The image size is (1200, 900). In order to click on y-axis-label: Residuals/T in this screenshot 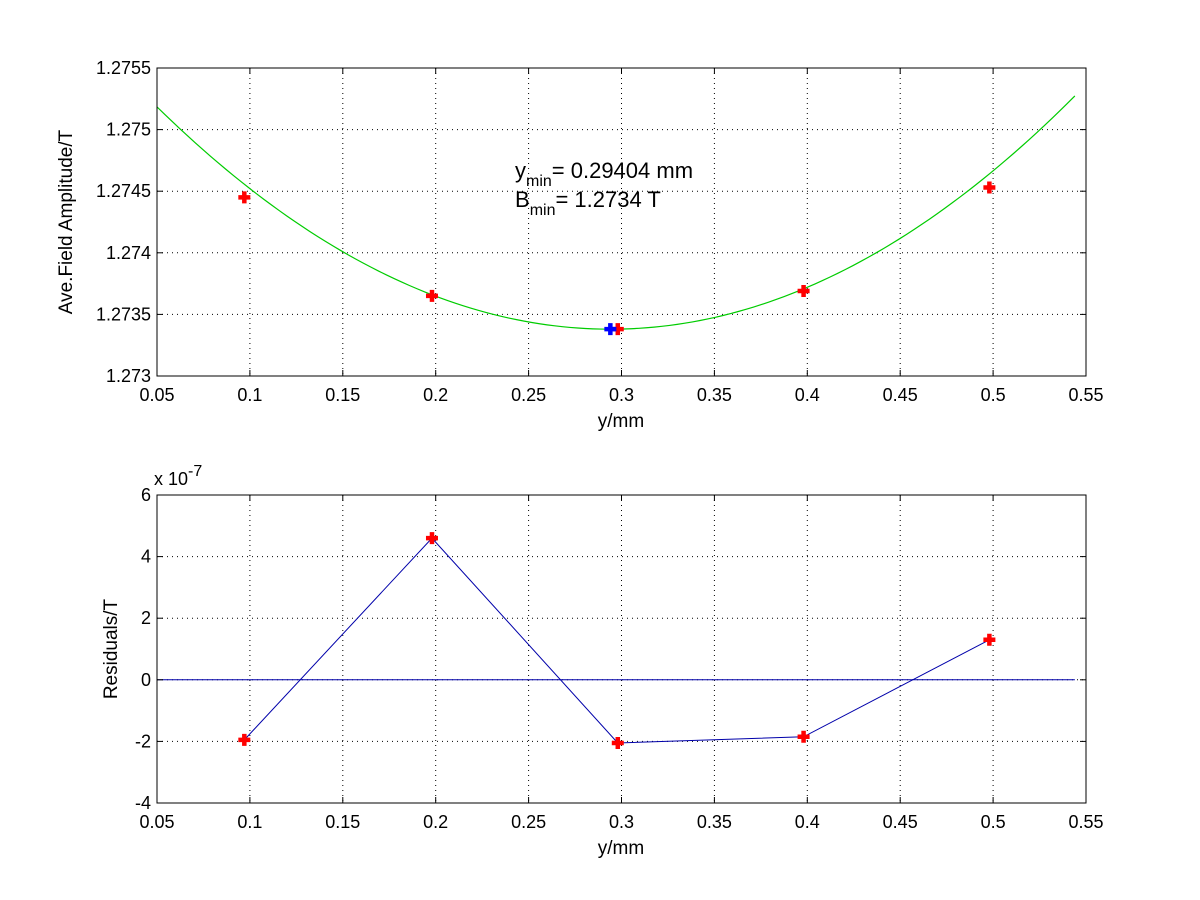, I will do `click(111, 648)`.